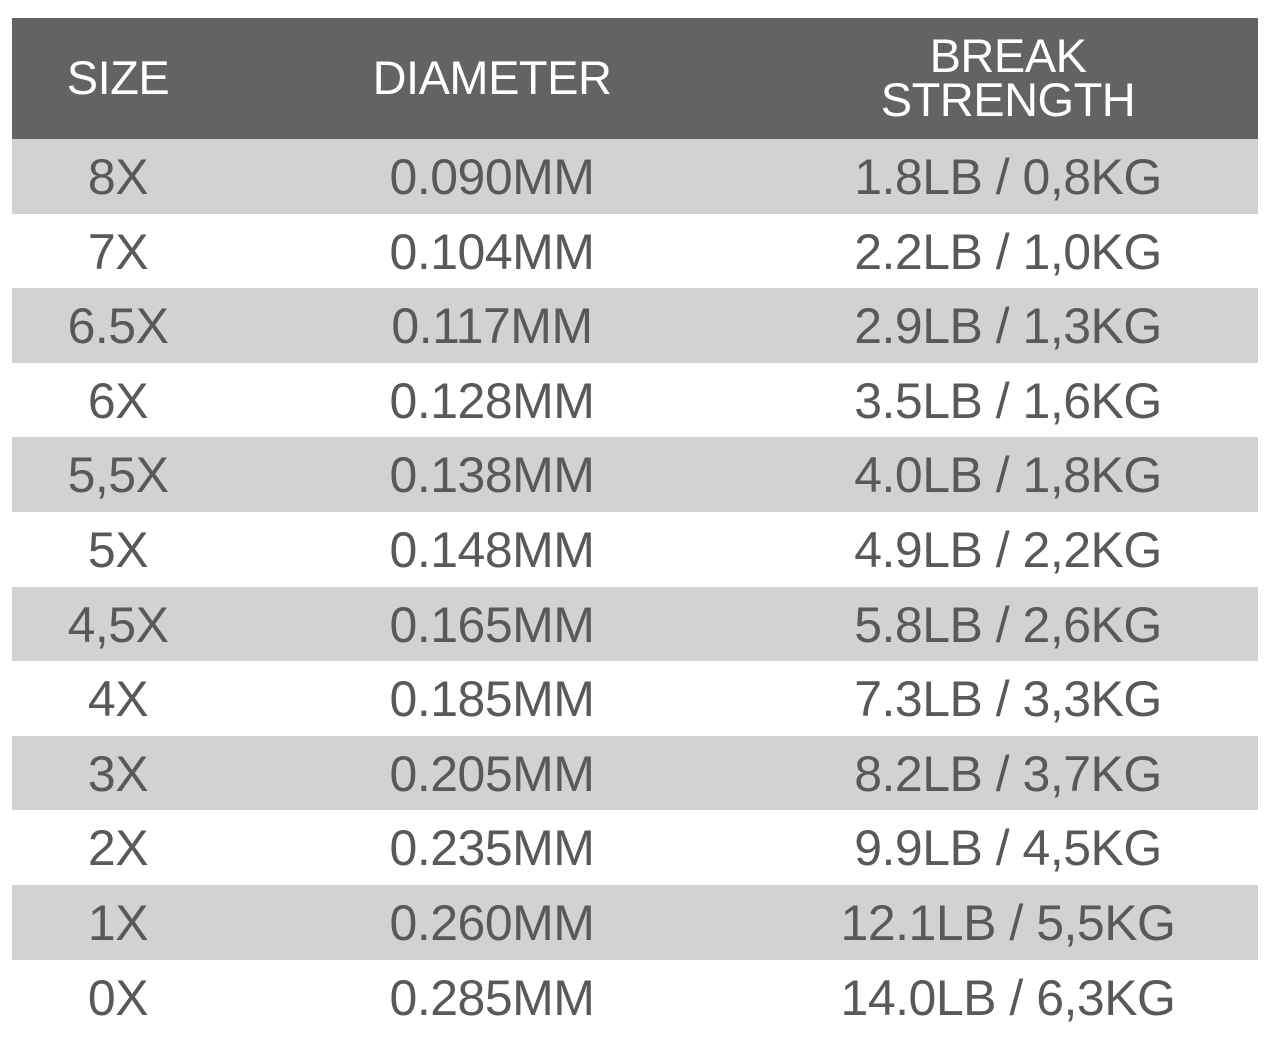  Describe the element at coordinates (492, 922) in the screenshot. I see `cell-diameter: 0.260MM` at that location.